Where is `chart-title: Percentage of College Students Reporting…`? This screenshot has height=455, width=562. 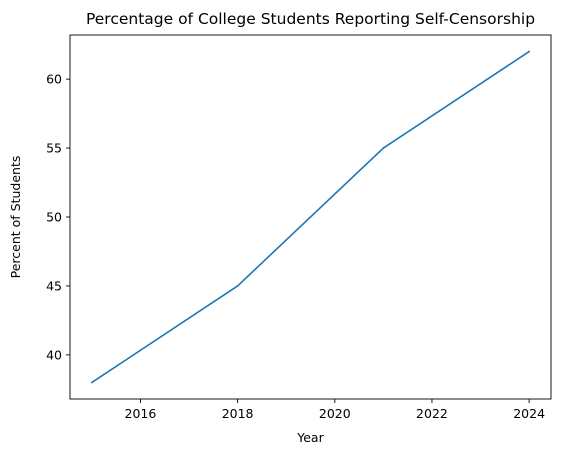
chart-title: Percentage of College Students Reporting… is located at coordinates (310, 19).